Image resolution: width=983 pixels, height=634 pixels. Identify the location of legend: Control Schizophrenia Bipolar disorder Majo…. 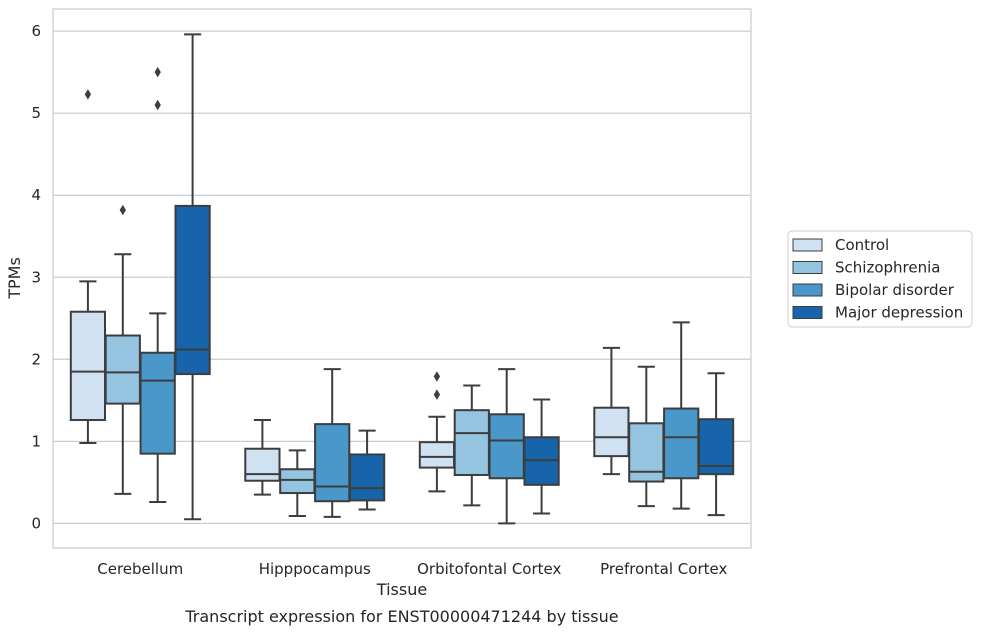
(880, 279).